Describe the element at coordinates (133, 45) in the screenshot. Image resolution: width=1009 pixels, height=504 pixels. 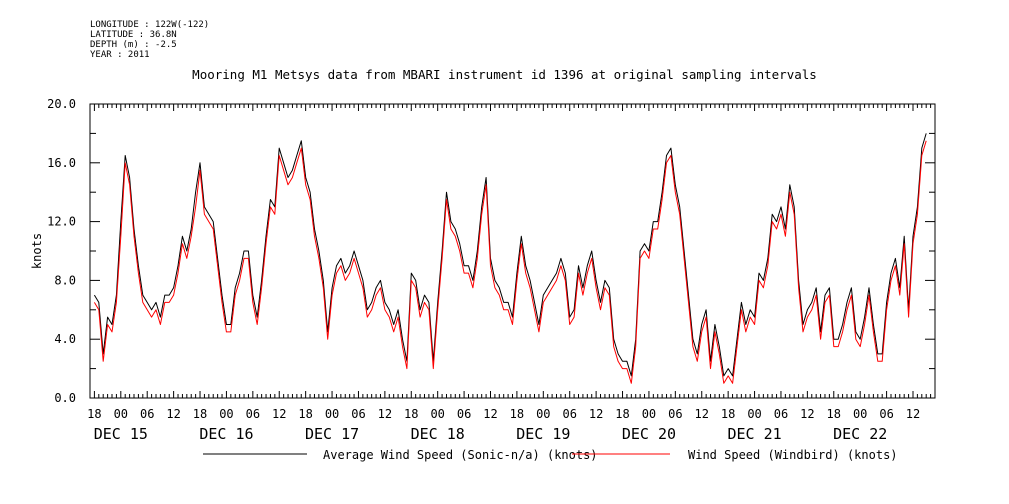
I see `depth-label: DEPTH (m) : -2.5` at that location.